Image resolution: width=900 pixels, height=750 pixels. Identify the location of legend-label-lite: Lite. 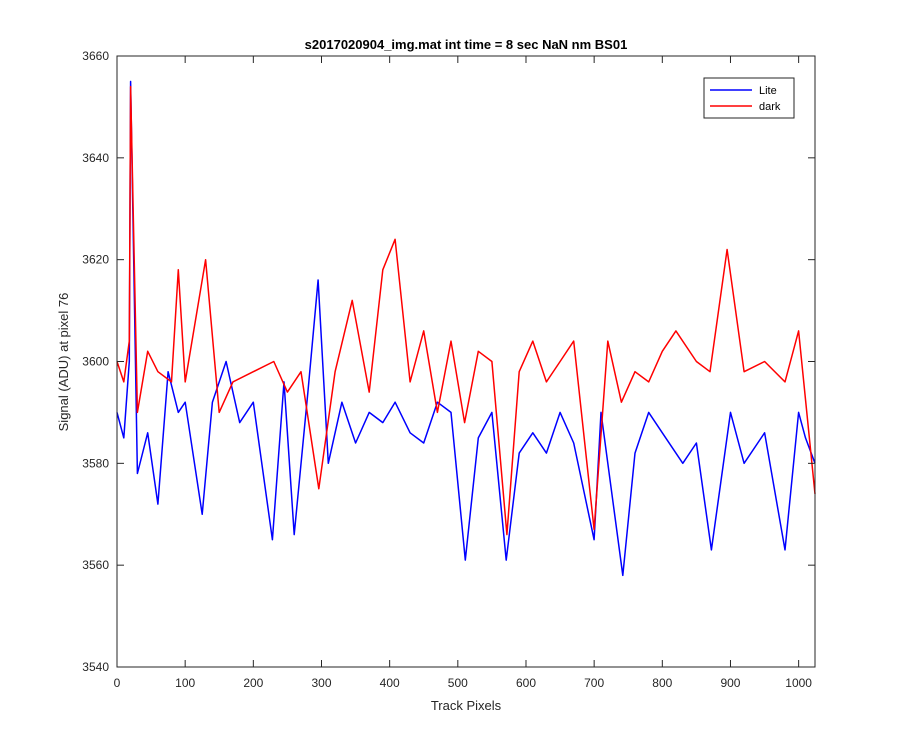
(768, 91).